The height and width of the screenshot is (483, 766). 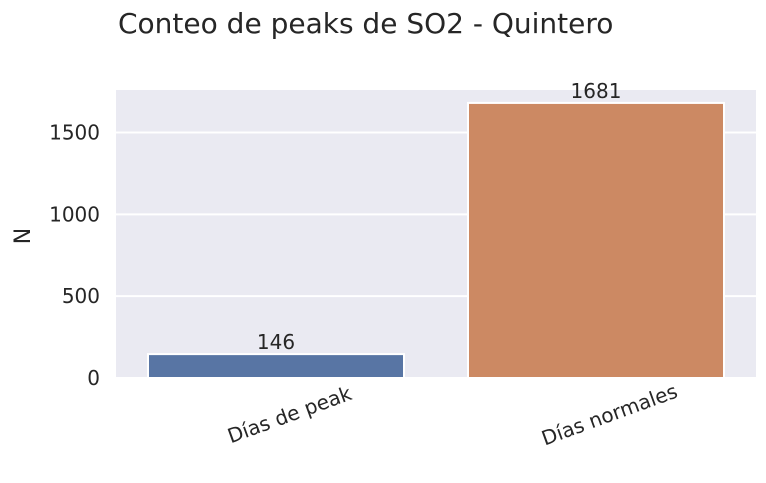 What do you see at coordinates (452, 414) in the screenshot?
I see `x-axis-ticks: Días de peak Días normales` at bounding box center [452, 414].